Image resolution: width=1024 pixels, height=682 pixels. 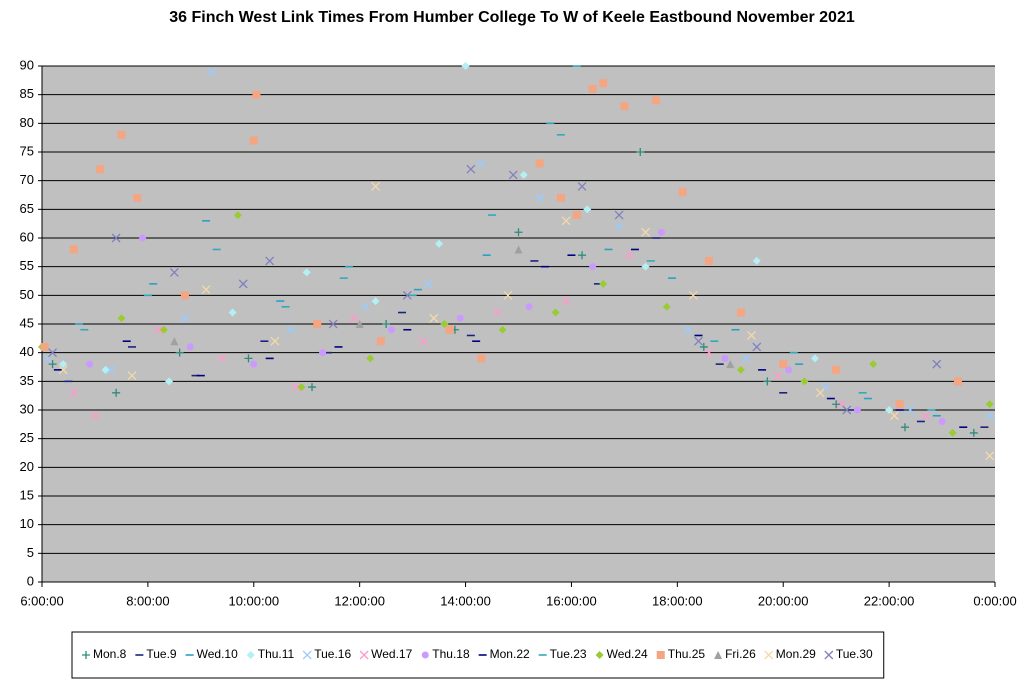 I want to click on y-tick-label: 15, so click(x=27, y=494).